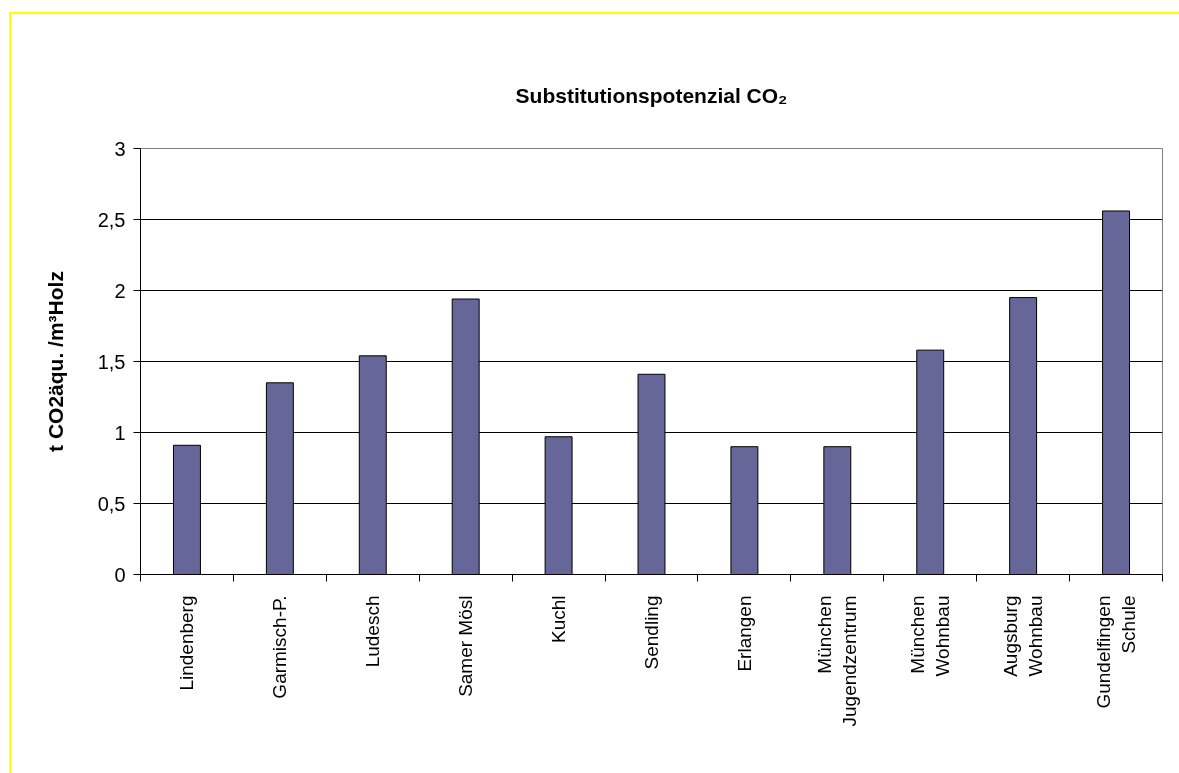 The width and height of the screenshot is (1179, 773). What do you see at coordinates (55, 361) in the screenshot?
I see `y-axis-title: t CO2äqu. /m³Holz` at bounding box center [55, 361].